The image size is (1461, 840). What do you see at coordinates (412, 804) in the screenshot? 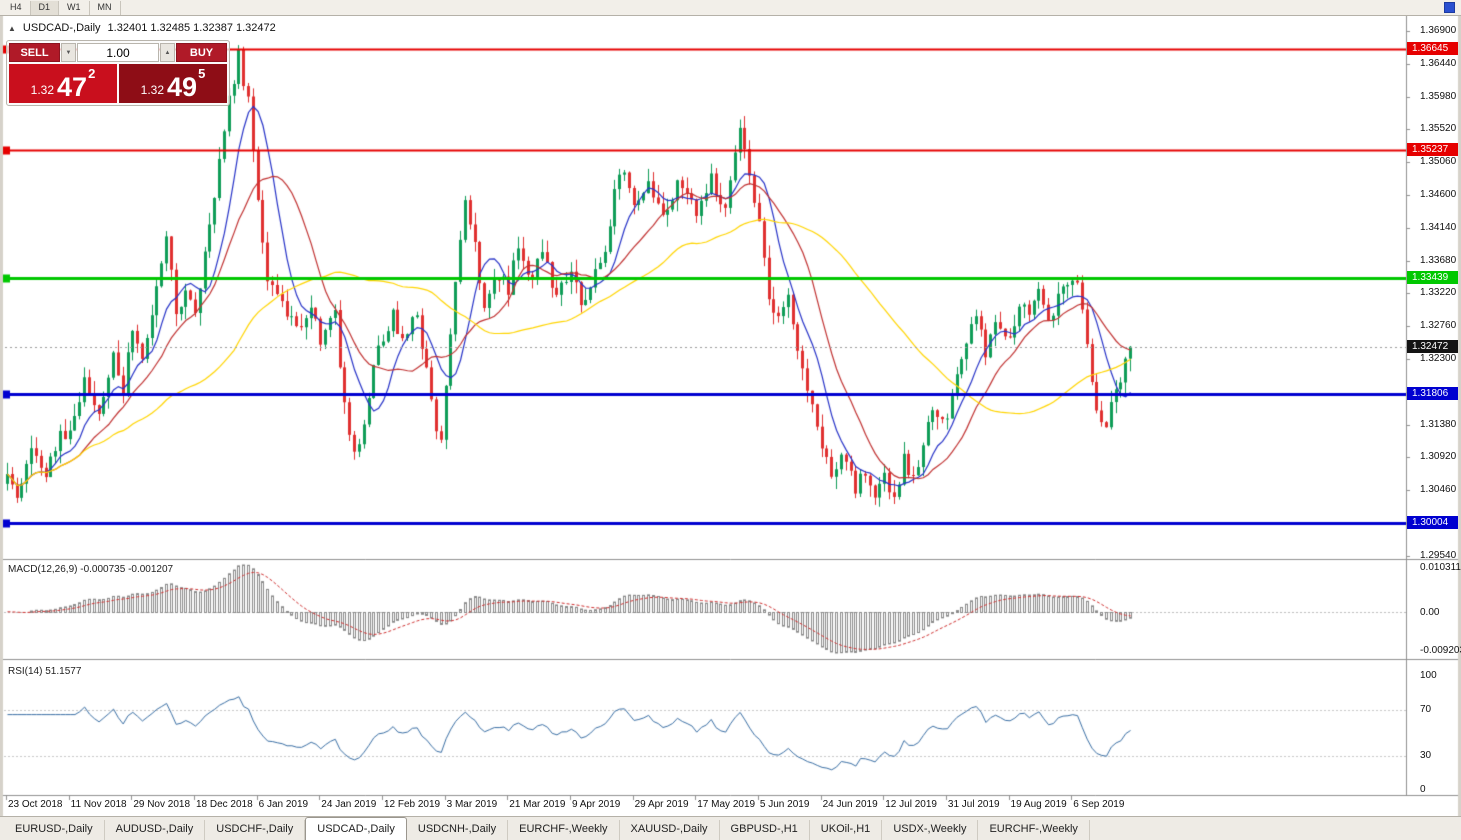
I see `date-axis-label: 12 Feb 2019` at bounding box center [412, 804].